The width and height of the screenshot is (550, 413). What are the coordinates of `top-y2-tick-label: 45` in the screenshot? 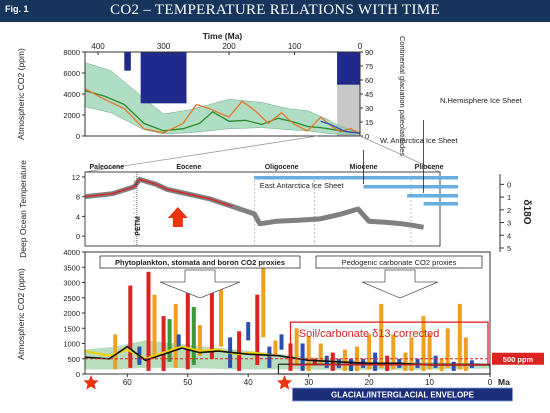 It's located at (369, 94).